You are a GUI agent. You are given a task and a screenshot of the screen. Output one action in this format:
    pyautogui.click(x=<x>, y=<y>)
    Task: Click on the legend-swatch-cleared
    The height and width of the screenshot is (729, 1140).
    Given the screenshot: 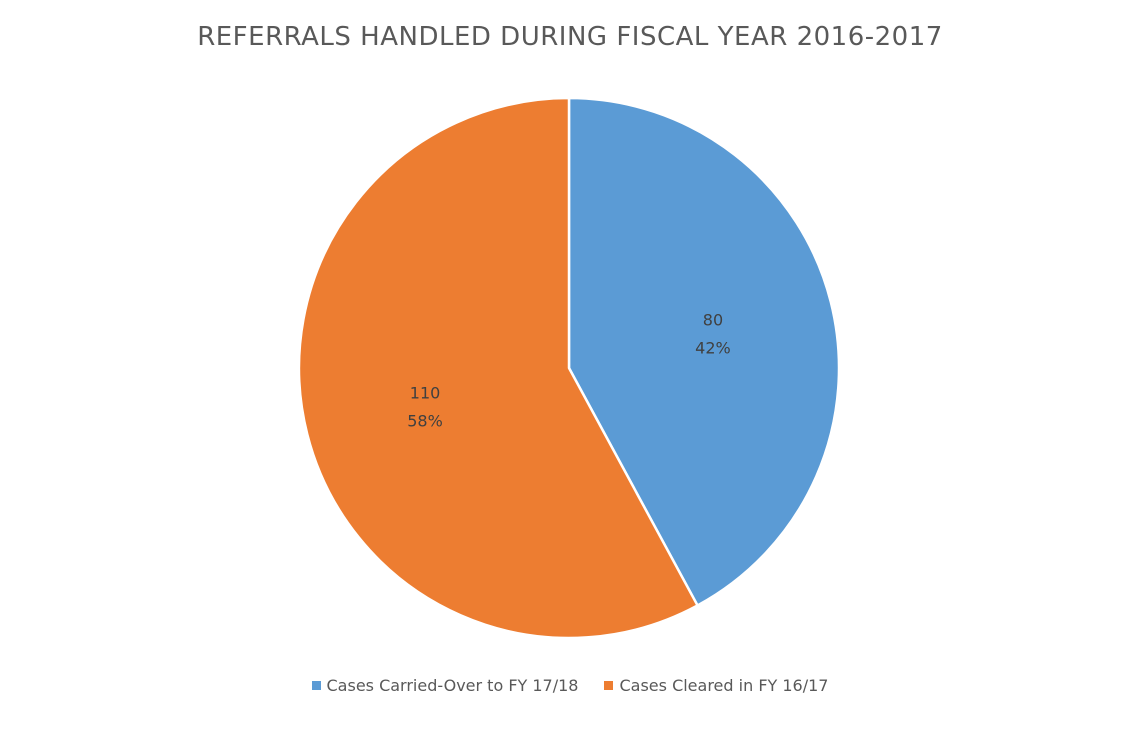 What is the action you would take?
    pyautogui.click(x=609, y=685)
    